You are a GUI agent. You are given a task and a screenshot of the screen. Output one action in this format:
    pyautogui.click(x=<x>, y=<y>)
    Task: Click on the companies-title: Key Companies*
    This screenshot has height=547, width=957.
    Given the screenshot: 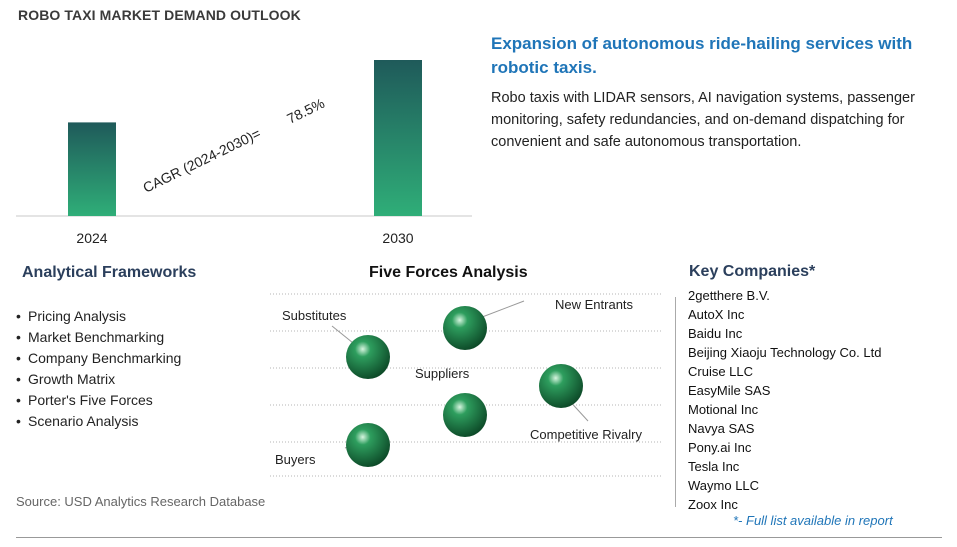 What is the action you would take?
    pyautogui.click(x=752, y=271)
    